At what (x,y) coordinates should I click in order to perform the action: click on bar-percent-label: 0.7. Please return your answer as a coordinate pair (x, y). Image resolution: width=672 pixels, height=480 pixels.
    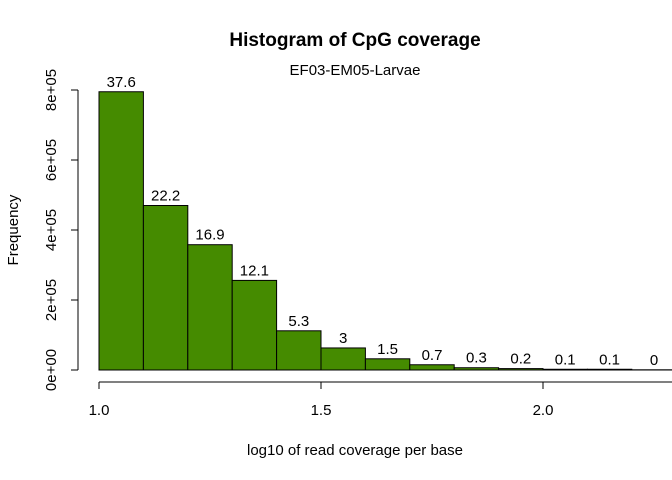
    Looking at the image, I should click on (432, 355).